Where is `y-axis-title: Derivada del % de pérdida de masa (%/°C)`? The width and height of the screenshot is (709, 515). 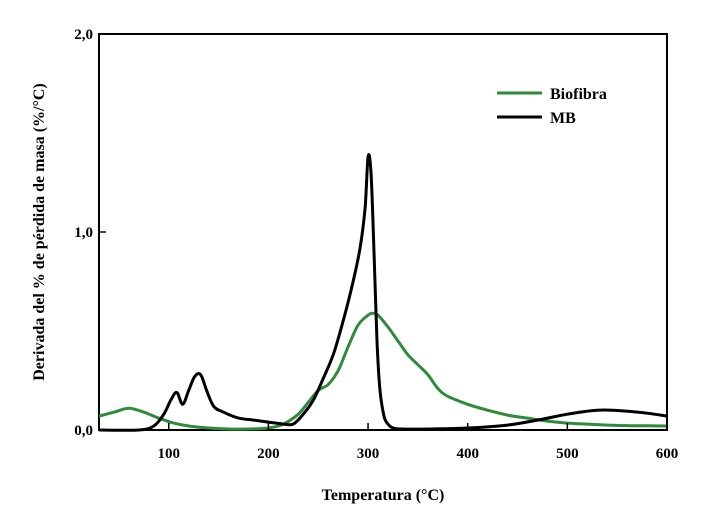 y-axis-title: Derivada del % de pérdida de masa (%/°C) is located at coordinates (39, 232).